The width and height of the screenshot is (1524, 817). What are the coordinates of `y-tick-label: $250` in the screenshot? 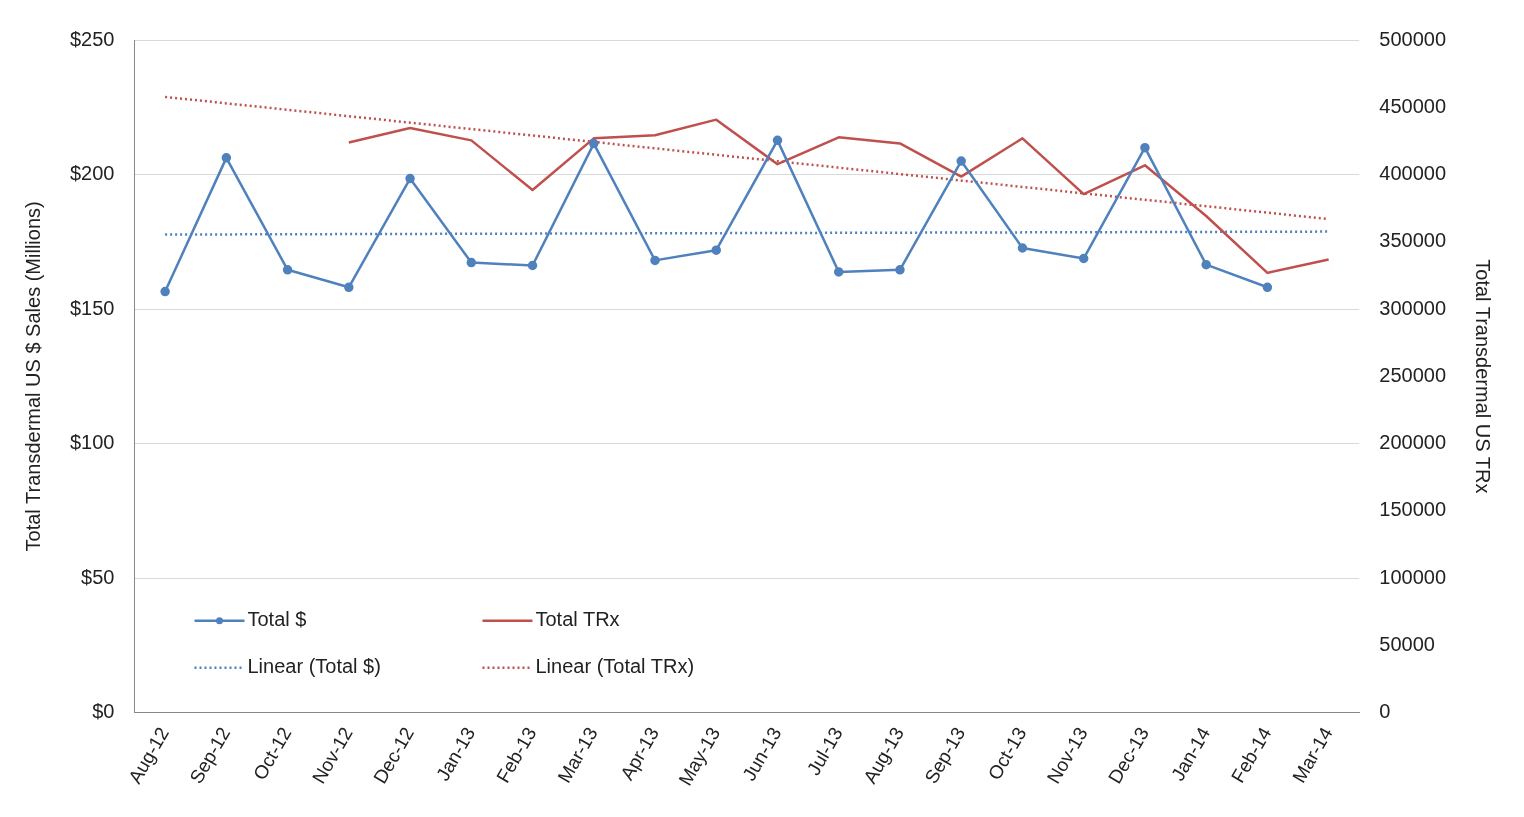 It's located at (92, 38).